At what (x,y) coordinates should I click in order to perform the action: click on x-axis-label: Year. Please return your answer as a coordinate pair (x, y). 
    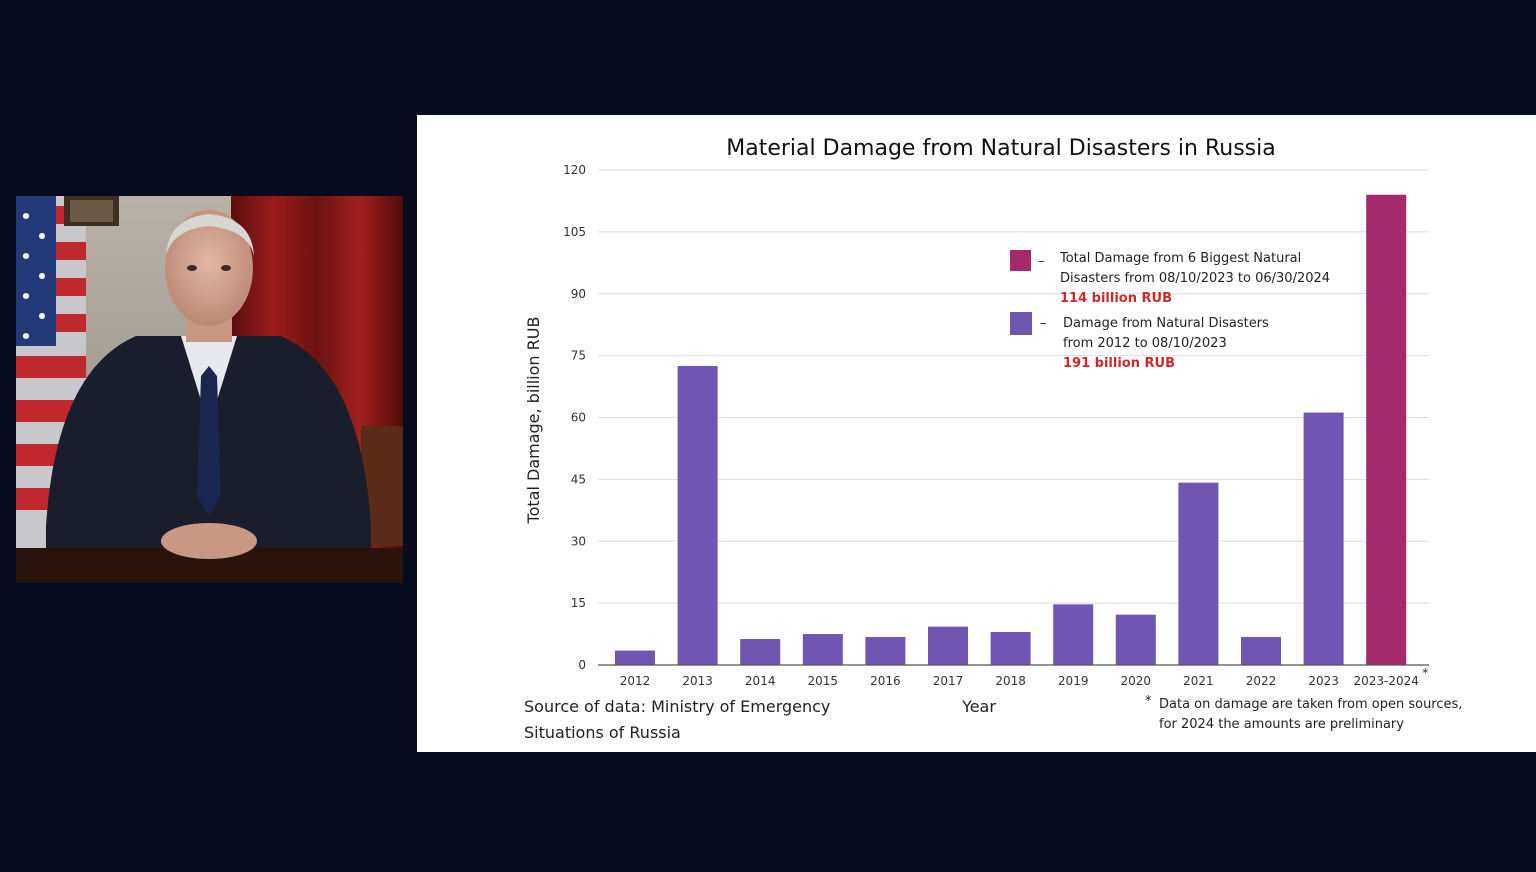
    Looking at the image, I should click on (978, 706).